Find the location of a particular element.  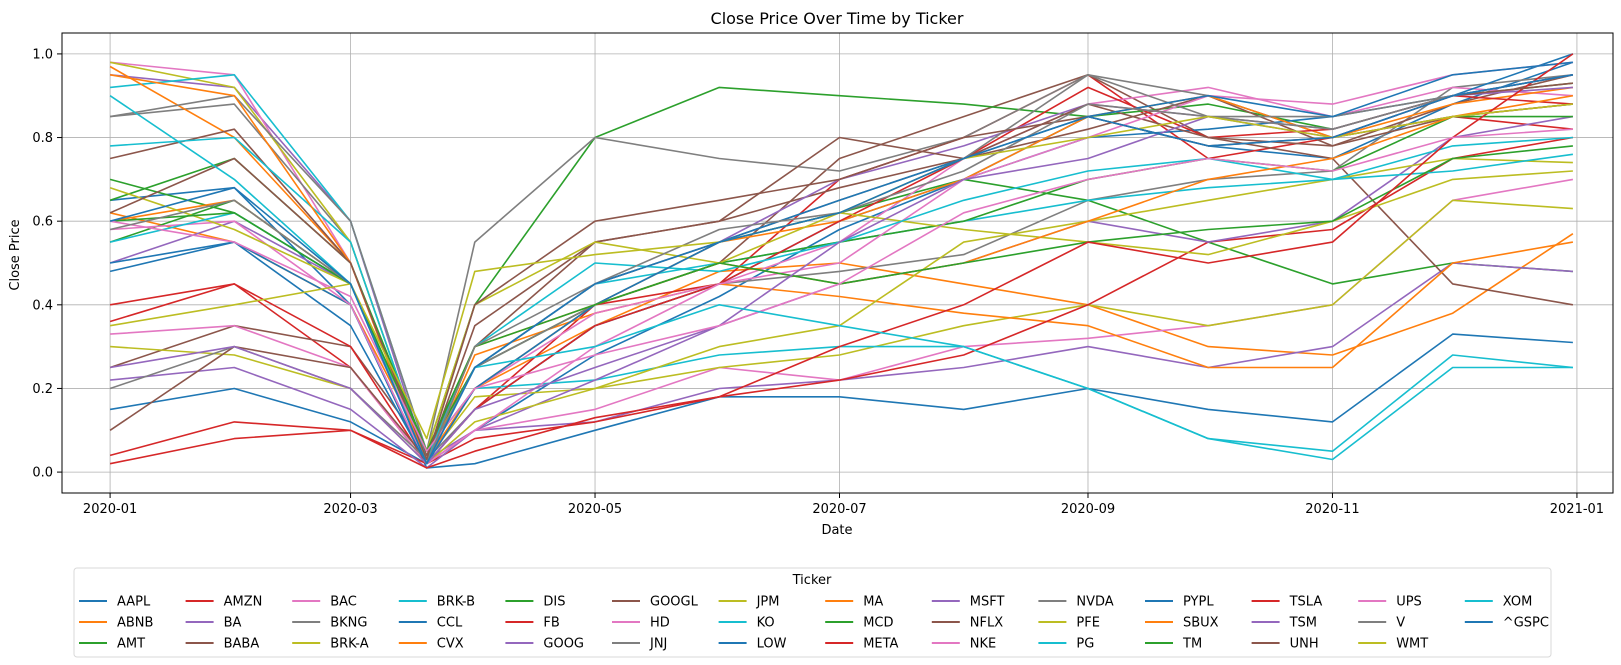

legend-label: LOW is located at coordinates (772, 644).